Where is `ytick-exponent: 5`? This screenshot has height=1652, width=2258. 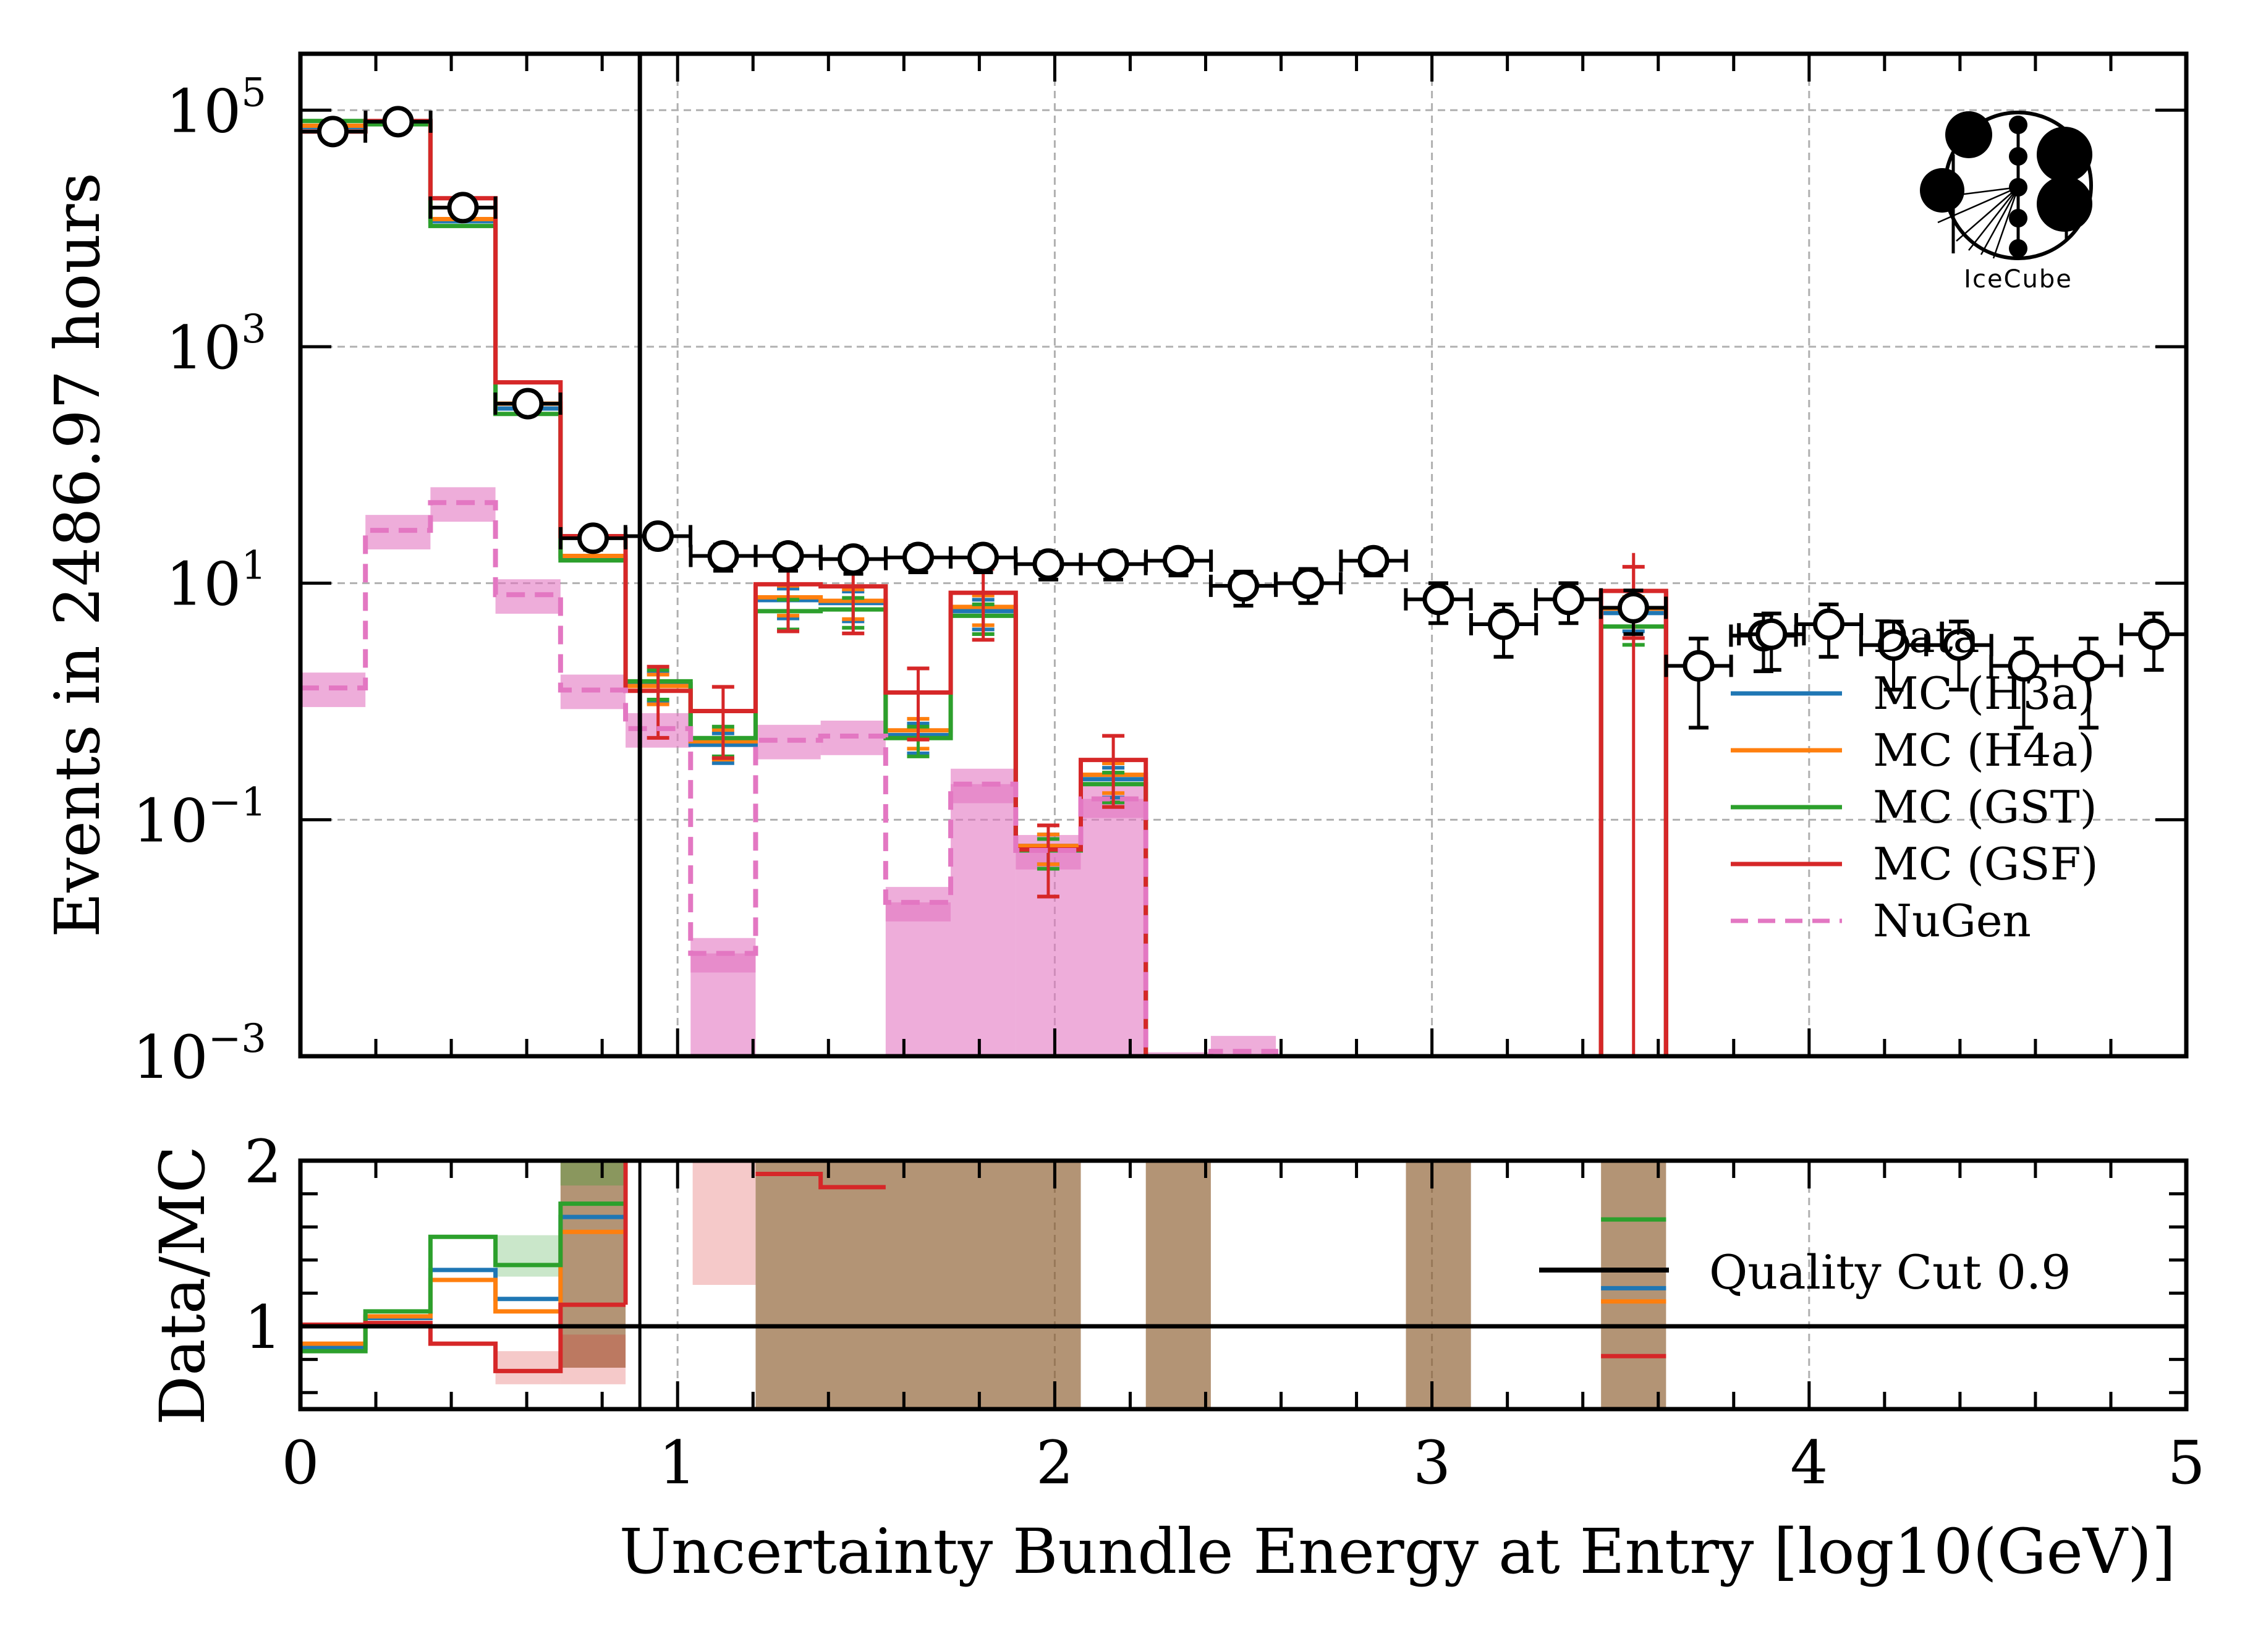
ytick-exponent: 5 is located at coordinates (253, 93).